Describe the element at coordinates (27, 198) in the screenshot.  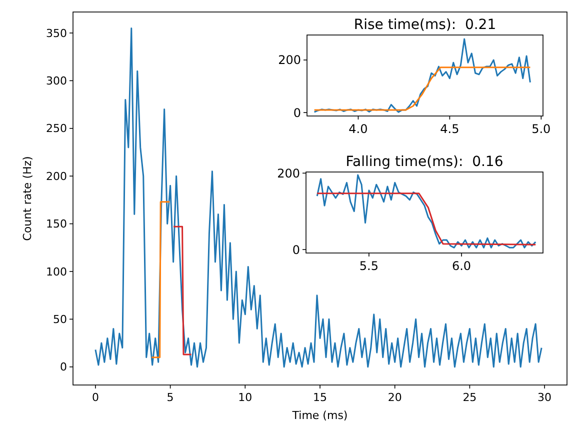
I see `y-axis-title: Count rate (Hz)` at that location.